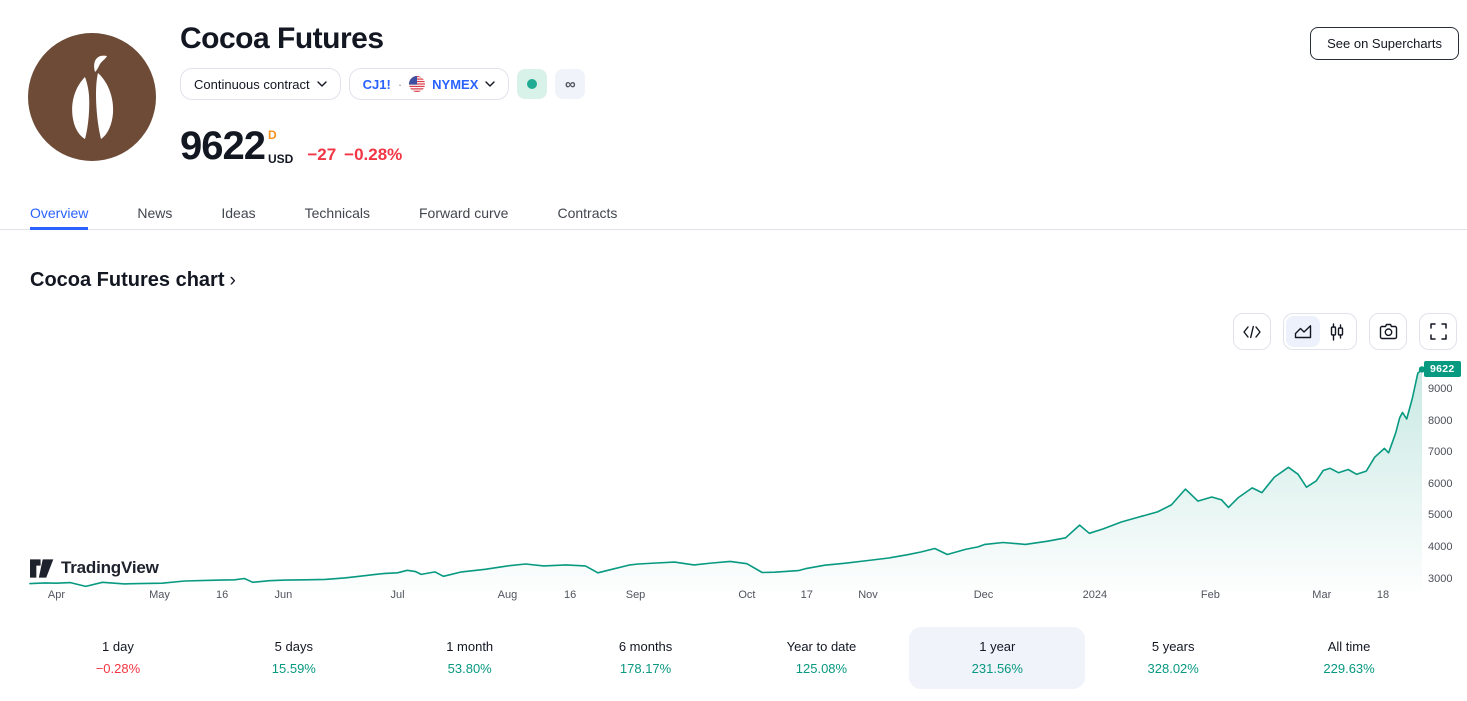 The height and width of the screenshot is (701, 1467). I want to click on tab-news: News, so click(155, 213).